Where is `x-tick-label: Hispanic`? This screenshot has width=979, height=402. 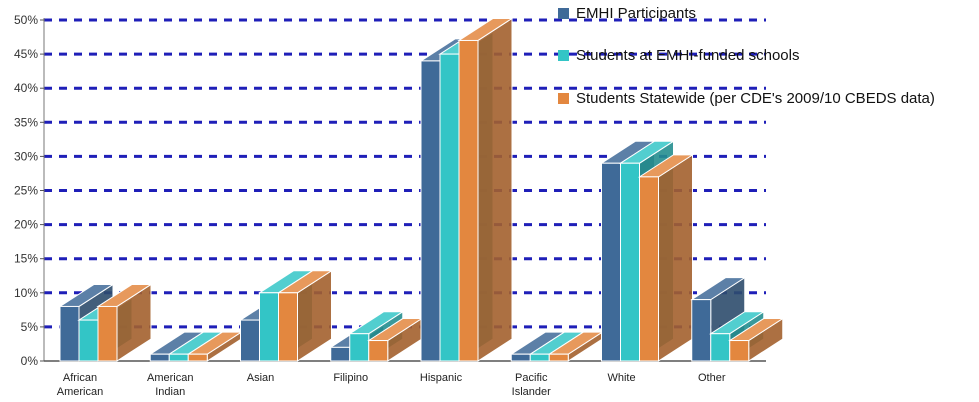
x-tick-label: Hispanic is located at coordinates (441, 378).